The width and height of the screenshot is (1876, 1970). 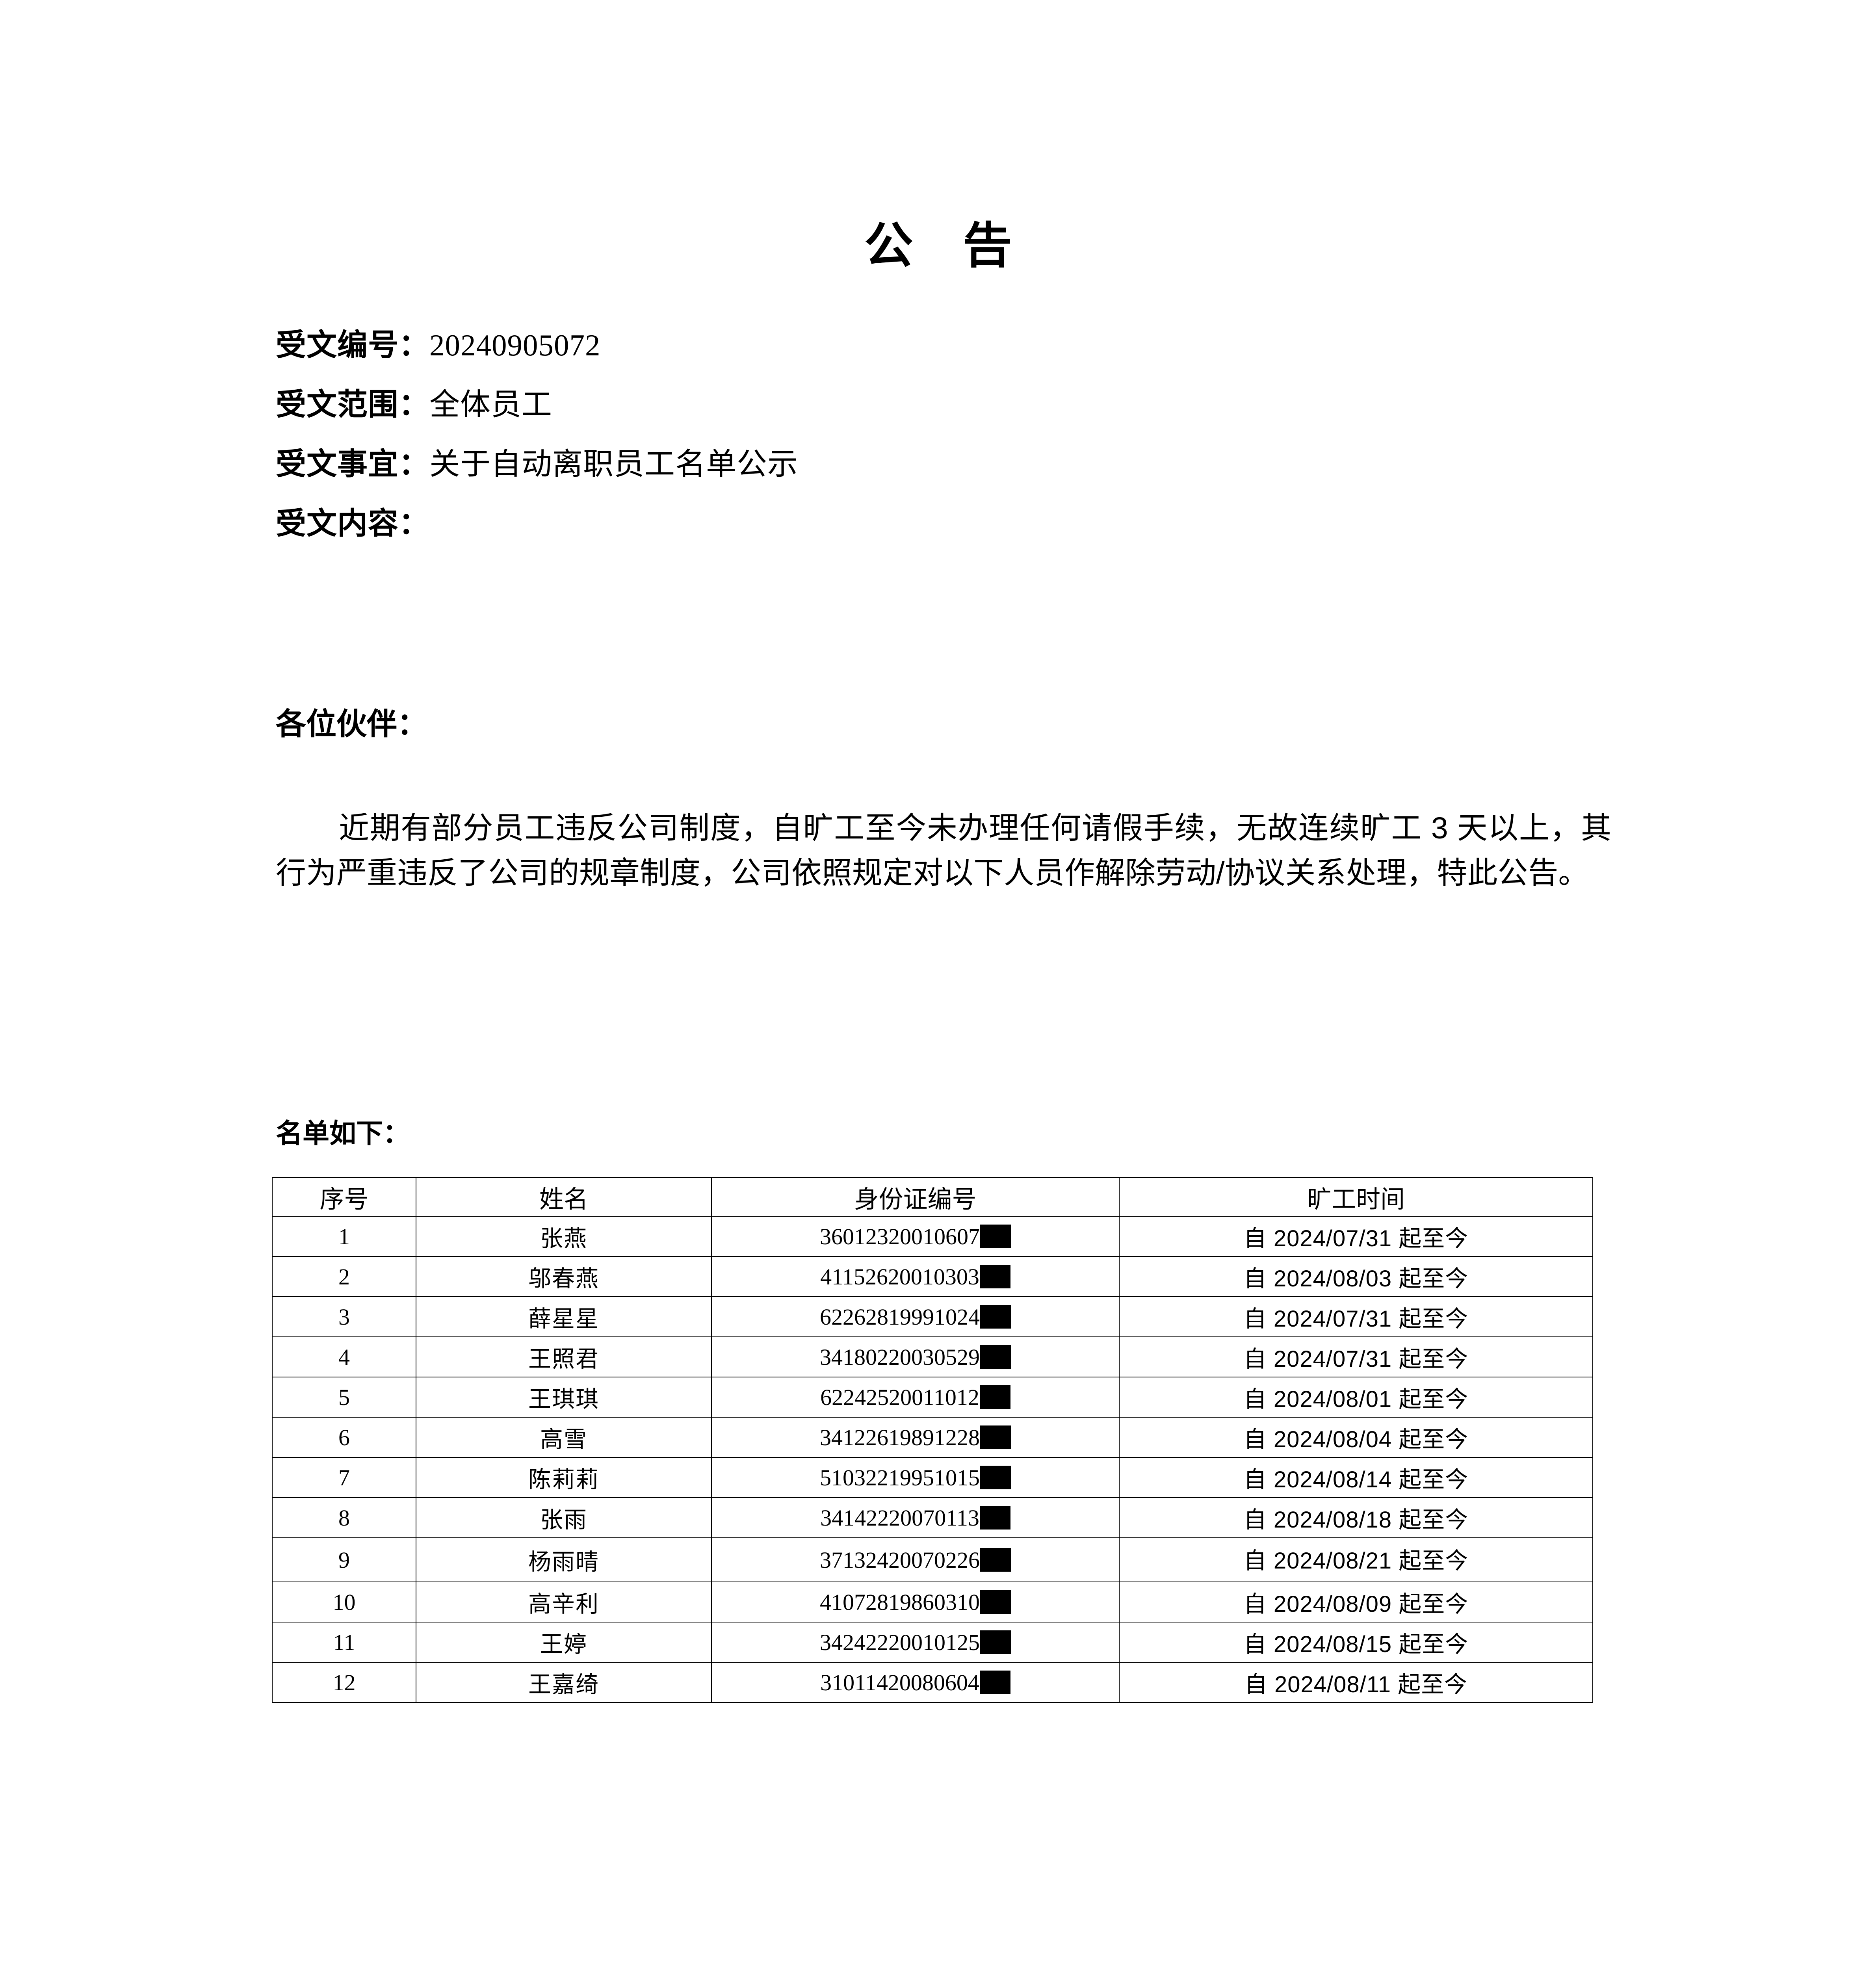 I want to click on cell-id-number: 62242520011012, so click(x=915, y=1398).